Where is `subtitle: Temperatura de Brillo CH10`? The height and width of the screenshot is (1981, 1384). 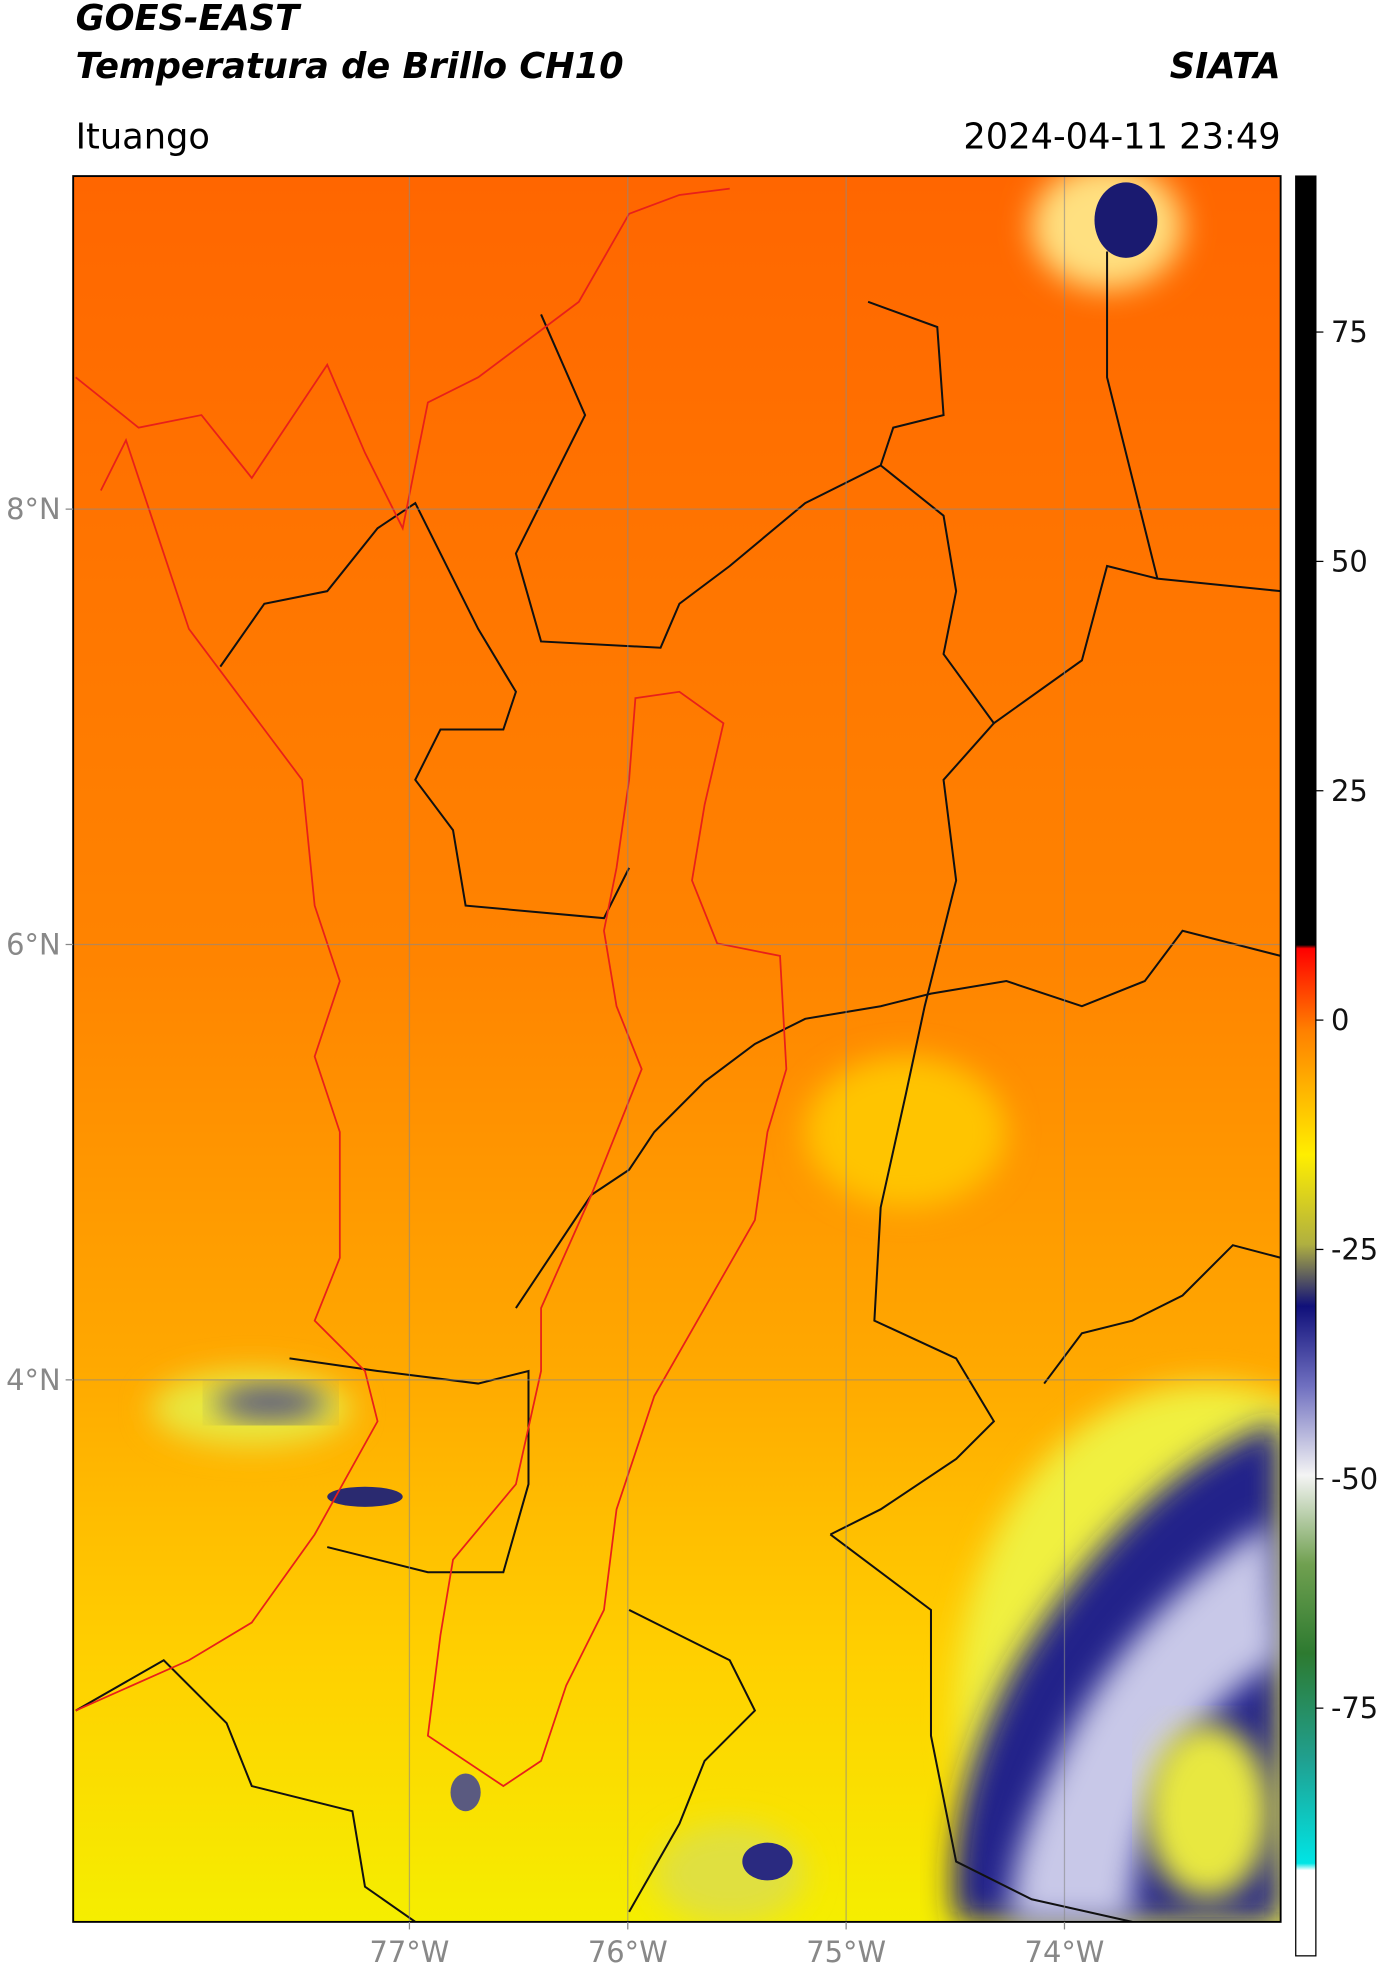 subtitle: Temperatura de Brillo CH10 is located at coordinates (350, 66).